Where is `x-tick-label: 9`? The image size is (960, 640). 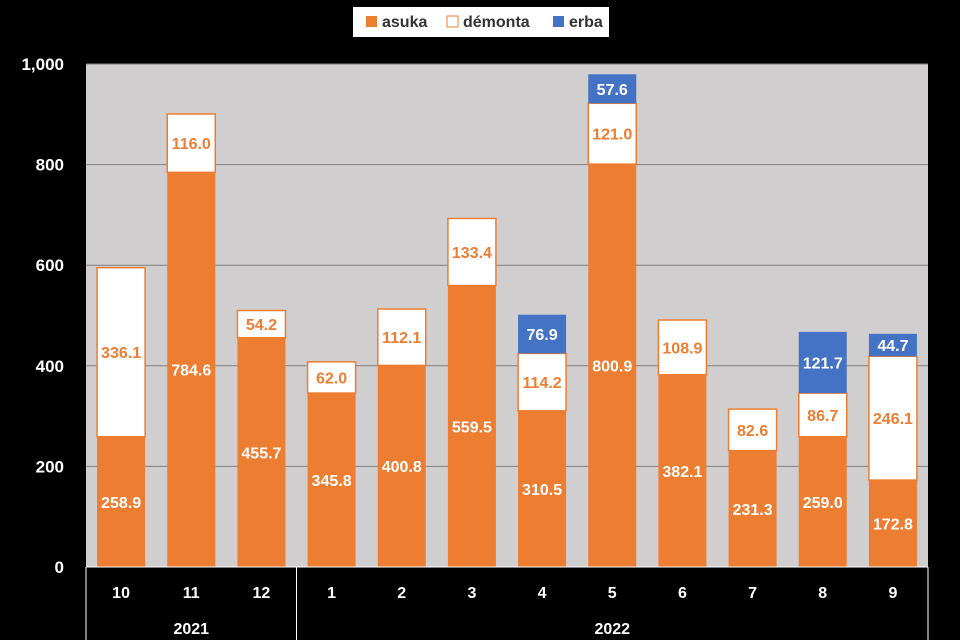
x-tick-label: 9 is located at coordinates (892, 593).